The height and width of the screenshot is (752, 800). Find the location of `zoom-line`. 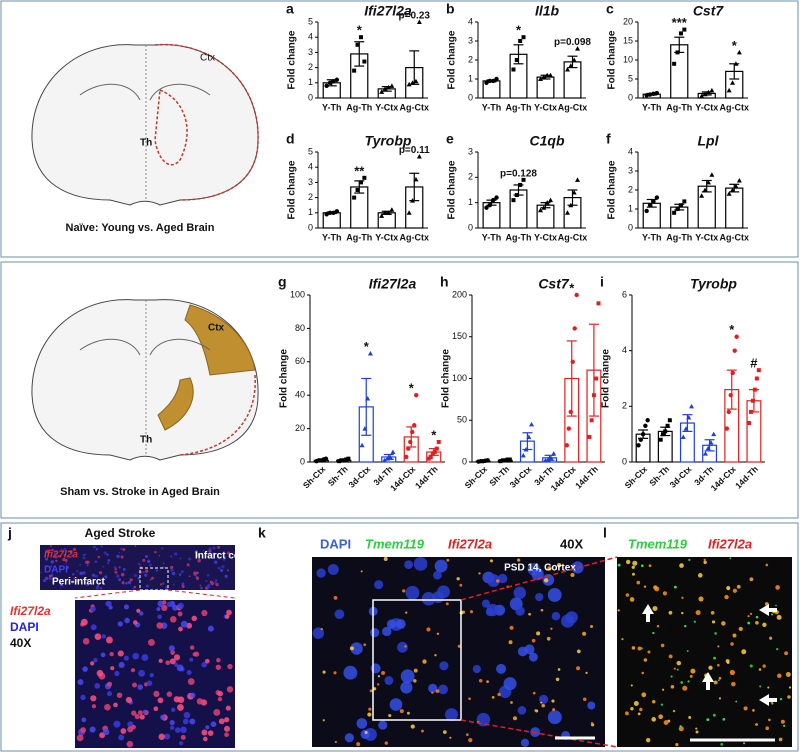

zoom-line is located at coordinates (201, 594).